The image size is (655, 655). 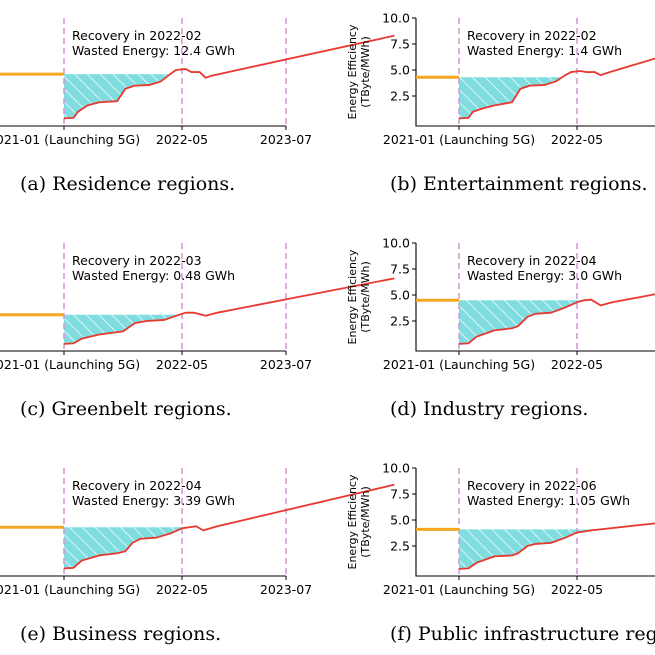 I want to click on wasted-energy-annotation: Wasted Energy: 1.4 GWh, so click(x=544, y=50).